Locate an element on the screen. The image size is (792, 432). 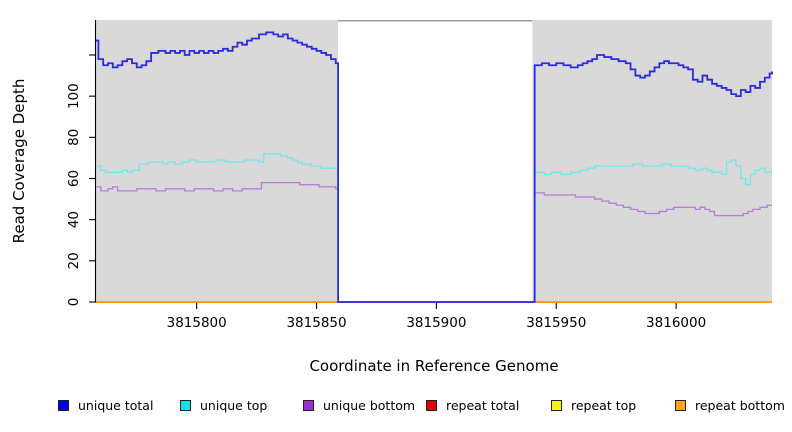
y-axis-title: Read Coverage Depth is located at coordinates (19, 161).